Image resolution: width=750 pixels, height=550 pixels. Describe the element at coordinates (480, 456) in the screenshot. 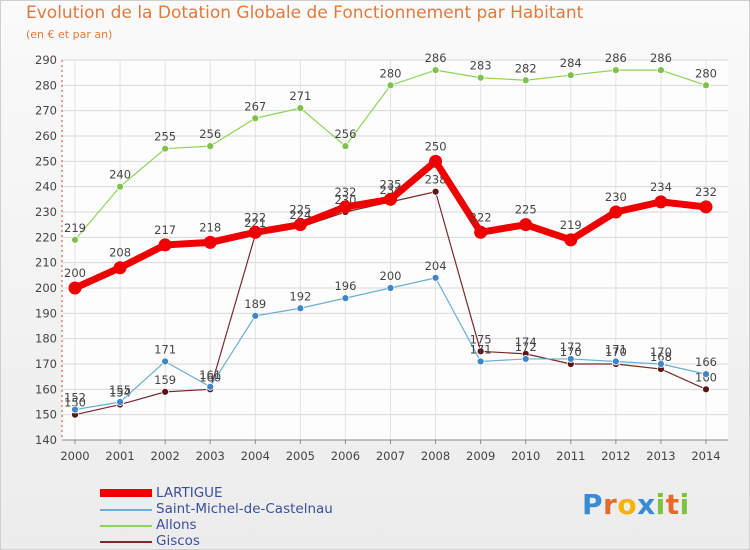

I see `x-tick-label: 2009` at that location.